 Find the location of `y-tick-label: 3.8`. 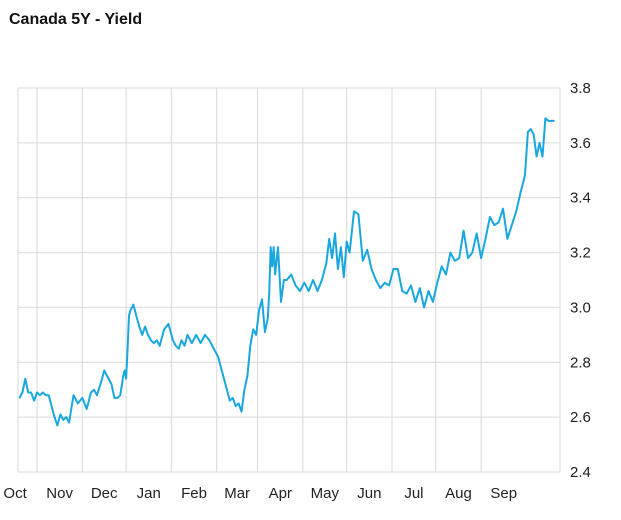

y-tick-label: 3.8 is located at coordinates (580, 88).